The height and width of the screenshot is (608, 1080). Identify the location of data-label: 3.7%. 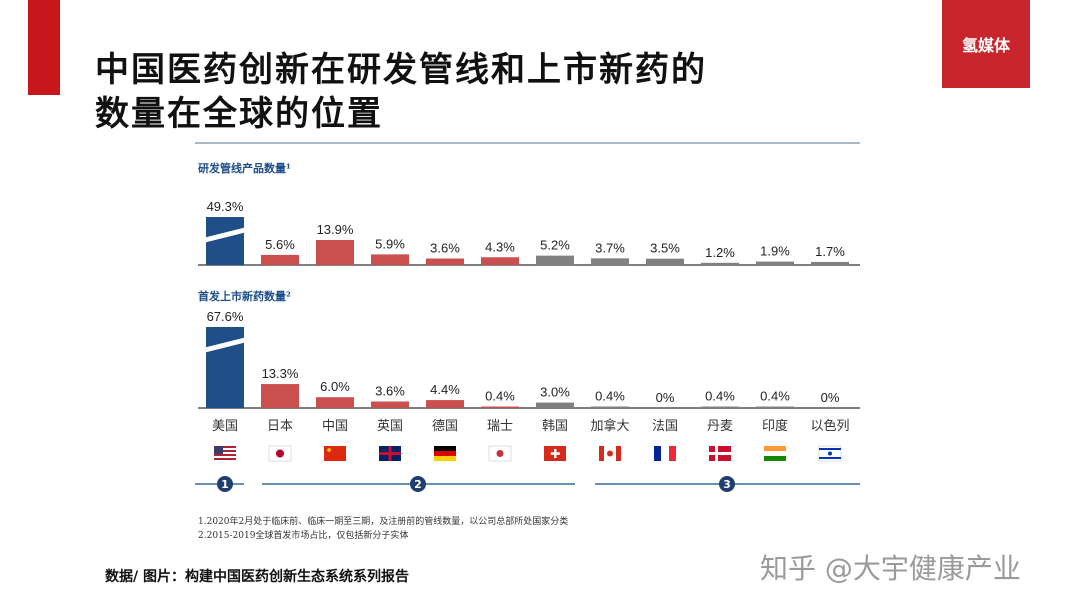
(610, 247).